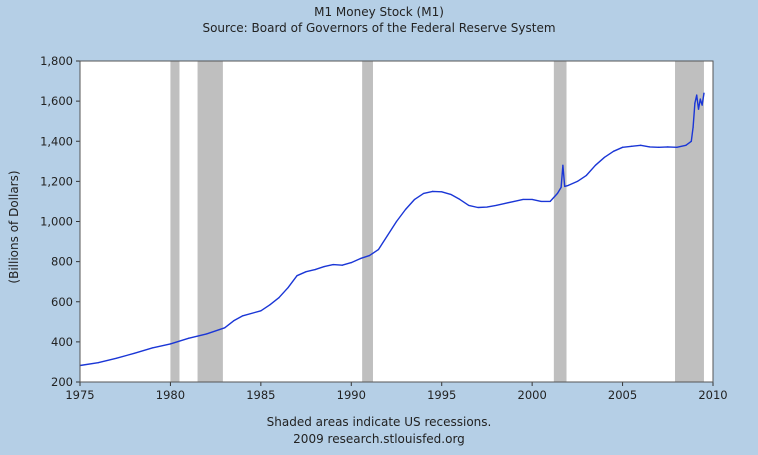  Describe the element at coordinates (379, 12) in the screenshot. I see `chart-title: M1 Money Stock (M1)` at that location.